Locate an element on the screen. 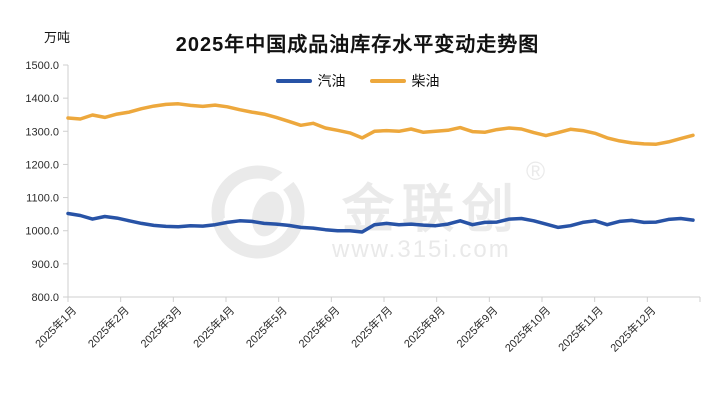 This screenshot has width=715, height=401. chart-title: 2025年中国成品油库存水平变动走势图 is located at coordinates (357, 45).